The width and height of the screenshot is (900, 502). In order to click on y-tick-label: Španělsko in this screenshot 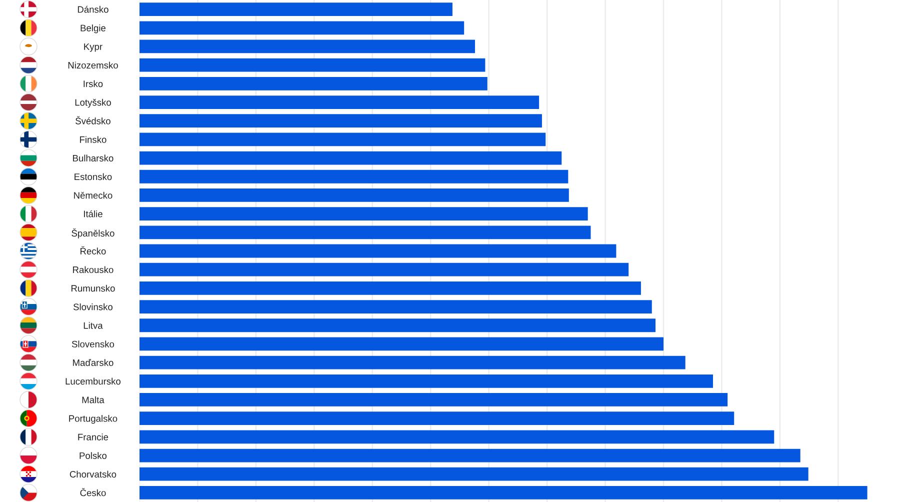, I will do `click(93, 233)`.